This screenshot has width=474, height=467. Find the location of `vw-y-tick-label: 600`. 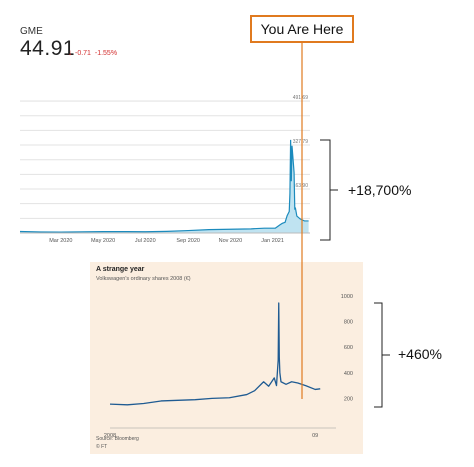

vw-y-tick-label: 600 is located at coordinates (348, 348).